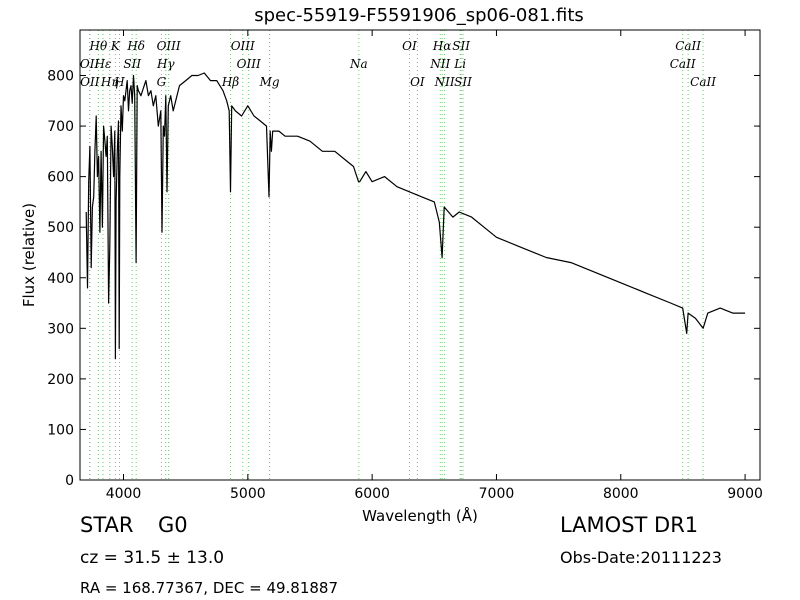  What do you see at coordinates (209, 588) in the screenshot?
I see `ra-dec-coordinates: RA = 168.77367, DEC = 49.81887` at bounding box center [209, 588].